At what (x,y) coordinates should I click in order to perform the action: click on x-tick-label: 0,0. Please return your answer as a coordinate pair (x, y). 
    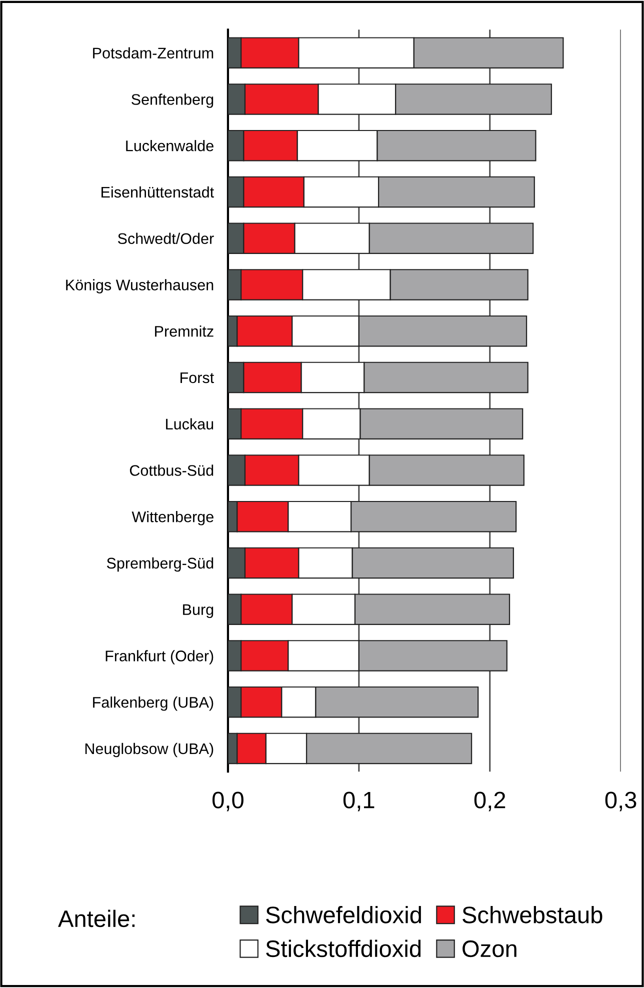
    Looking at the image, I should click on (228, 802).